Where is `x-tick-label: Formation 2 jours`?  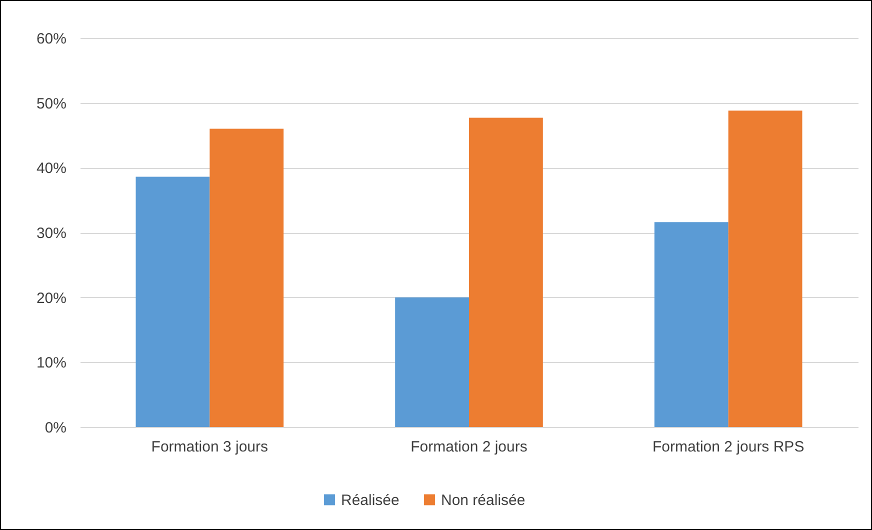
x-tick-label: Formation 2 jours is located at coordinates (469, 447).